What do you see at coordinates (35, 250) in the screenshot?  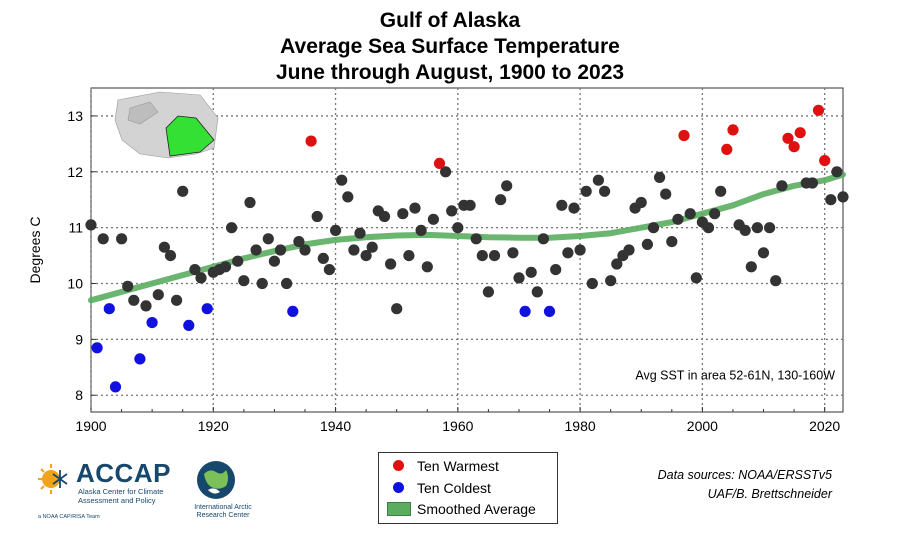 I see `y-axis-label: Degrees C` at bounding box center [35, 250].